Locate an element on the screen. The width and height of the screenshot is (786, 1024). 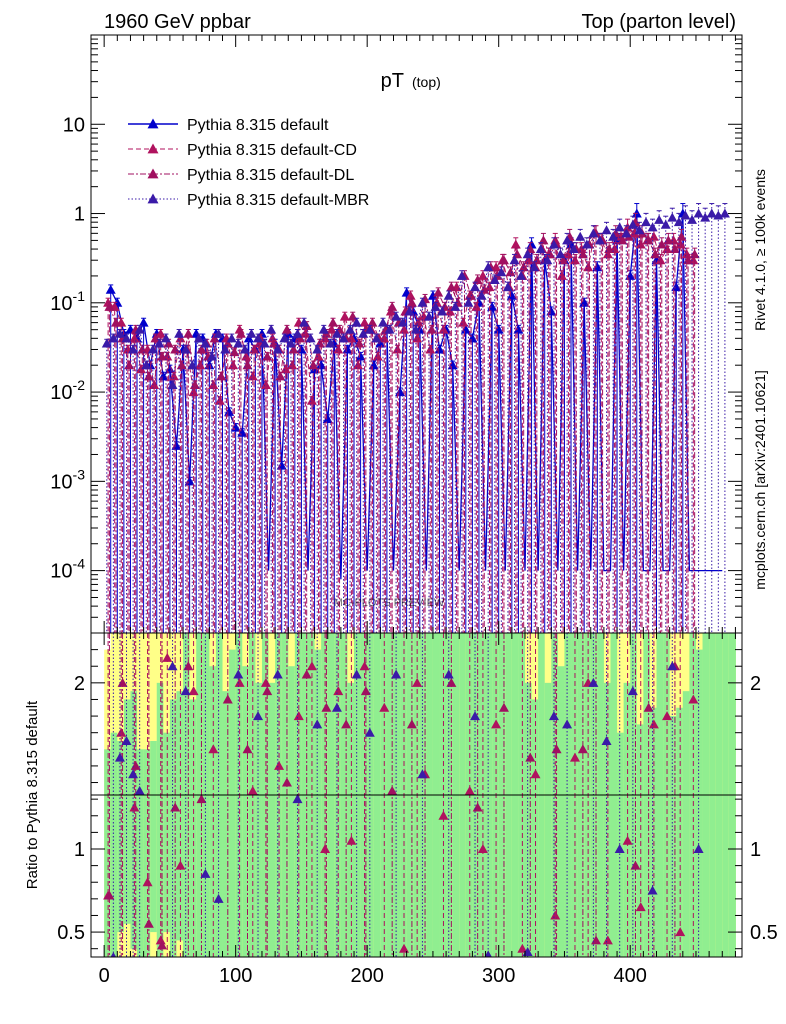
legend-marker is located at coordinates (153, 173).